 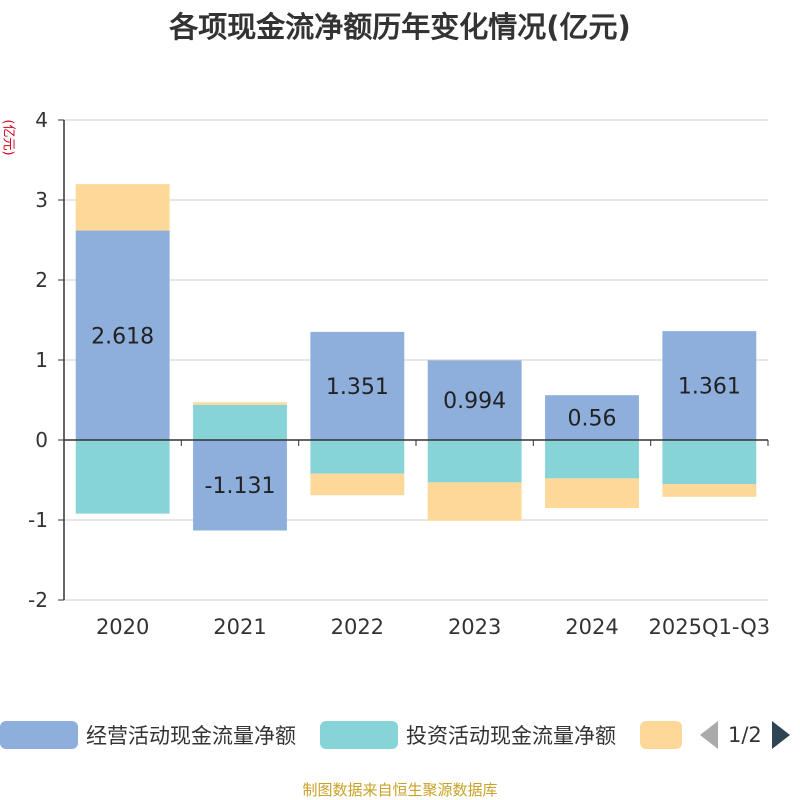 I want to click on legend-item-operating: 经营活动现金流量净额, so click(x=148, y=735).